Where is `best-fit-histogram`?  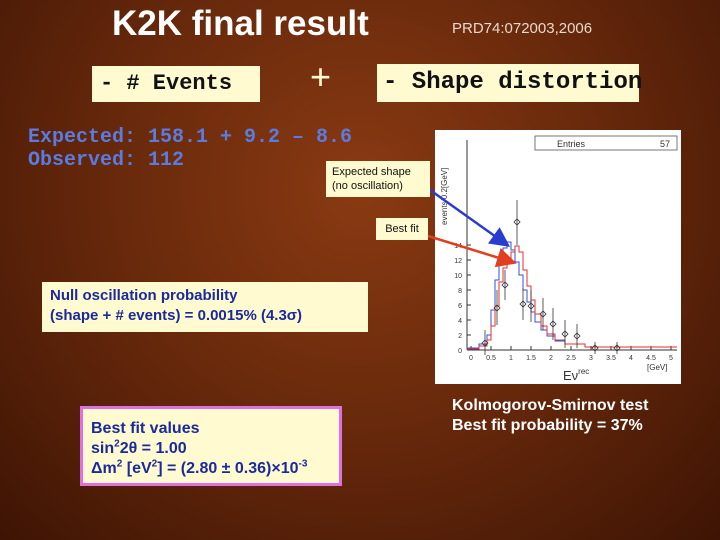 best-fit-histogram is located at coordinates (571, 297).